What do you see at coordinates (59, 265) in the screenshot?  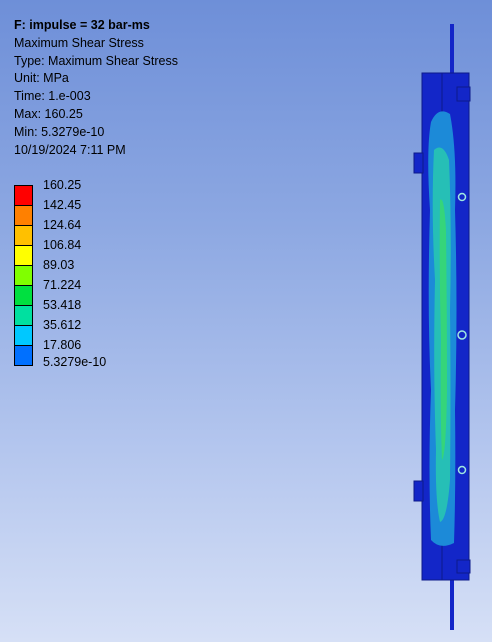 I see `legend-label: 89.03` at bounding box center [59, 265].